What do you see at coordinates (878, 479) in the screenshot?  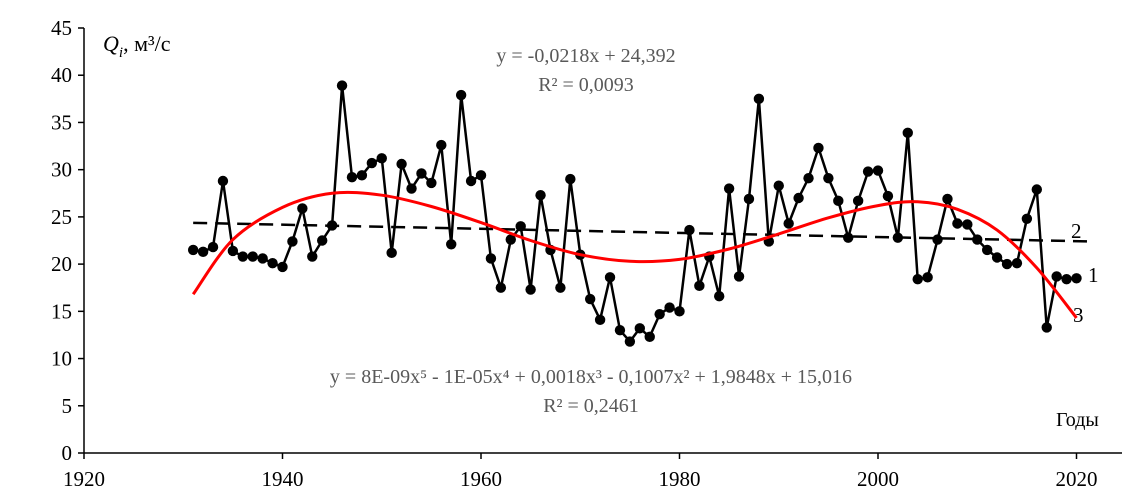 I see `x-tick-label: 2000` at bounding box center [878, 479].